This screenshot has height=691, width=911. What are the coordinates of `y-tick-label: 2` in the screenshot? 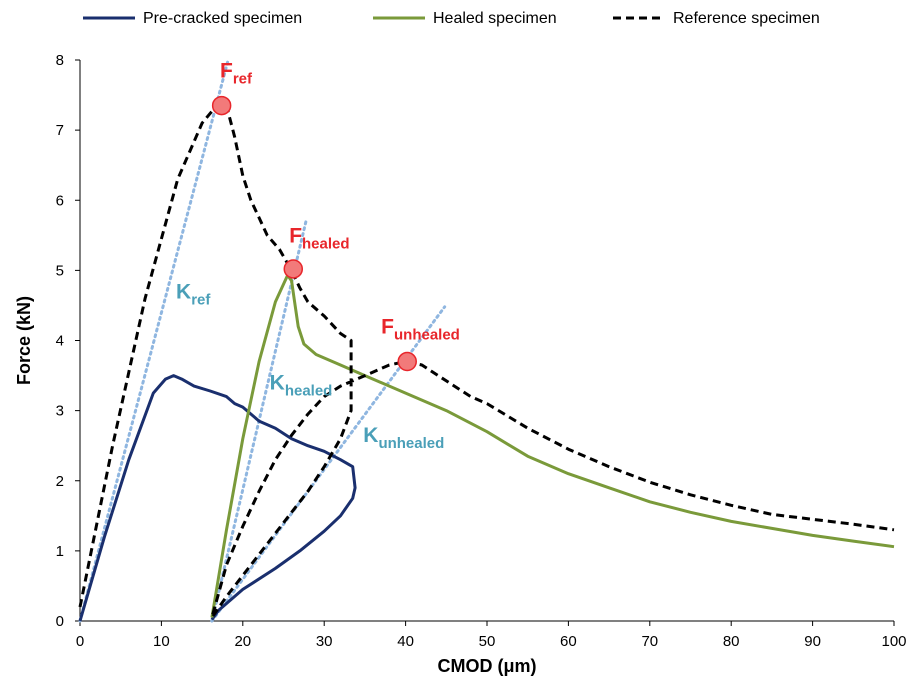 It's located at (60, 481).